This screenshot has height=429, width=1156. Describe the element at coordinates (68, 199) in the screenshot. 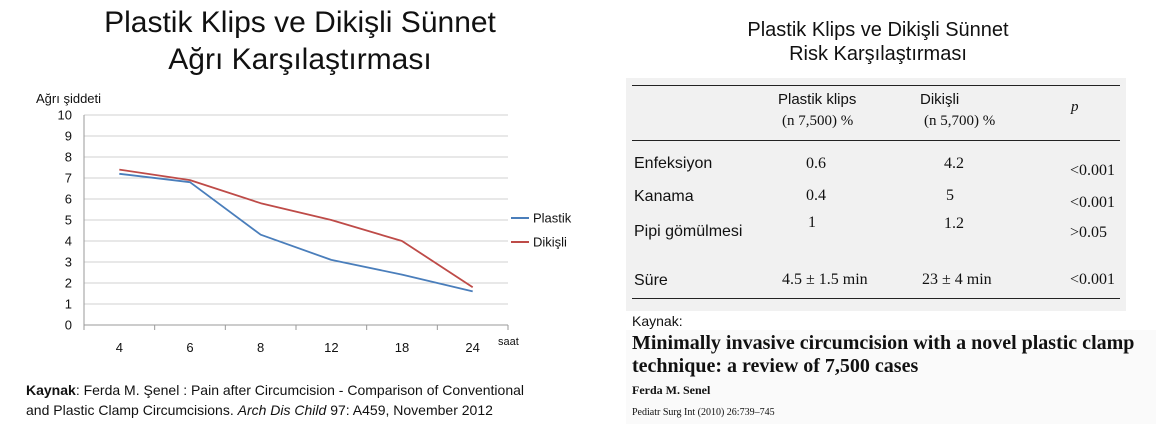

I see `y-tick-label: 6` at that location.